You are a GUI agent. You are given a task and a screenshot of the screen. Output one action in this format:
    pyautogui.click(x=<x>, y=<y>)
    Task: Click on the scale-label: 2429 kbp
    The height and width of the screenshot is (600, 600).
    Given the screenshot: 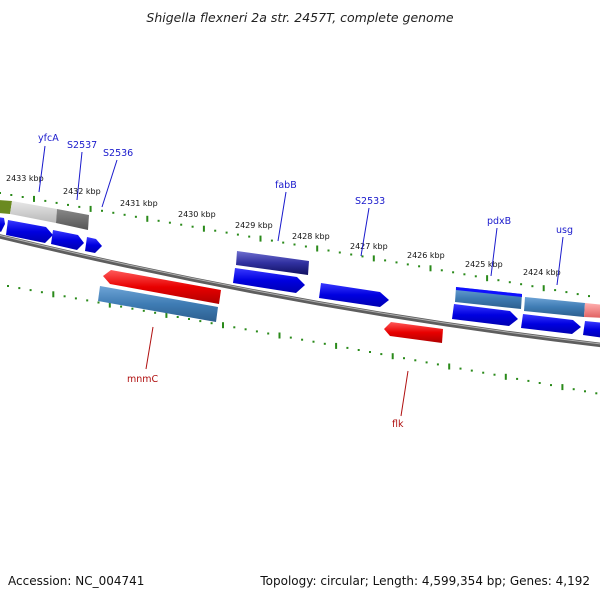 What is the action you would take?
    pyautogui.click(x=254, y=225)
    